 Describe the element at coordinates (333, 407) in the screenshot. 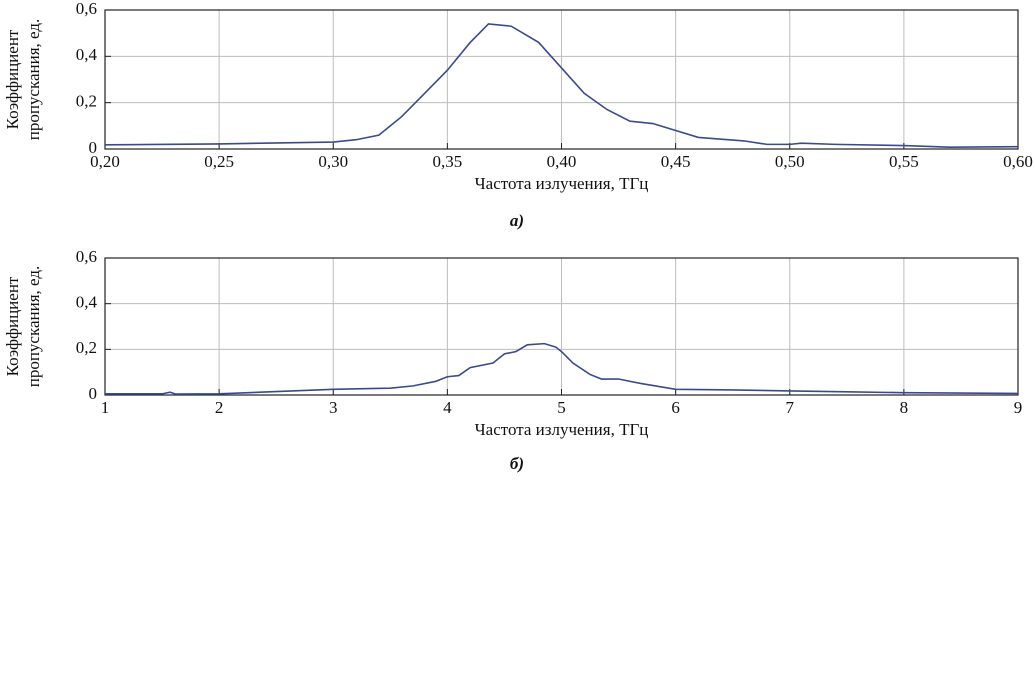

I see `x-tick-label: 3` at that location.